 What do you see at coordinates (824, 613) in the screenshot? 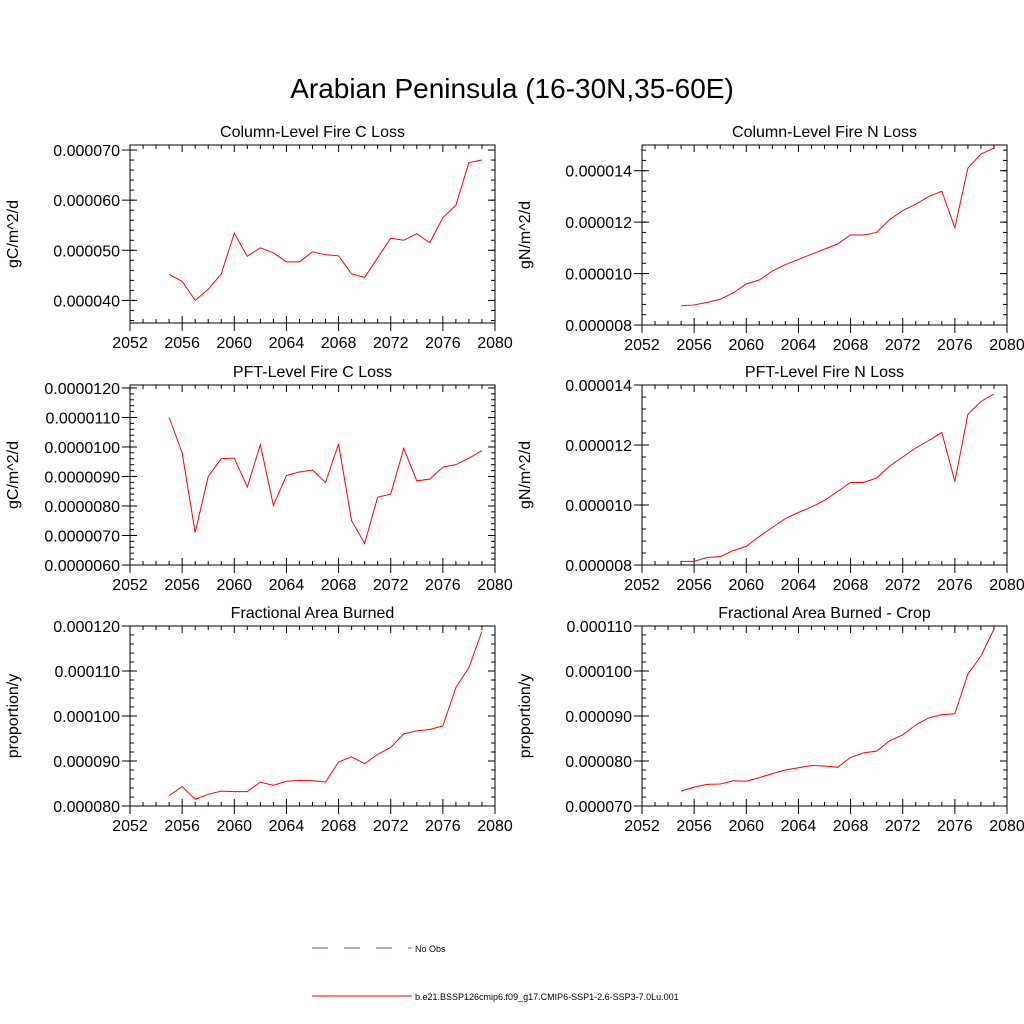
I see `chart-title: Fractional Area Burned - Crop` at bounding box center [824, 613].